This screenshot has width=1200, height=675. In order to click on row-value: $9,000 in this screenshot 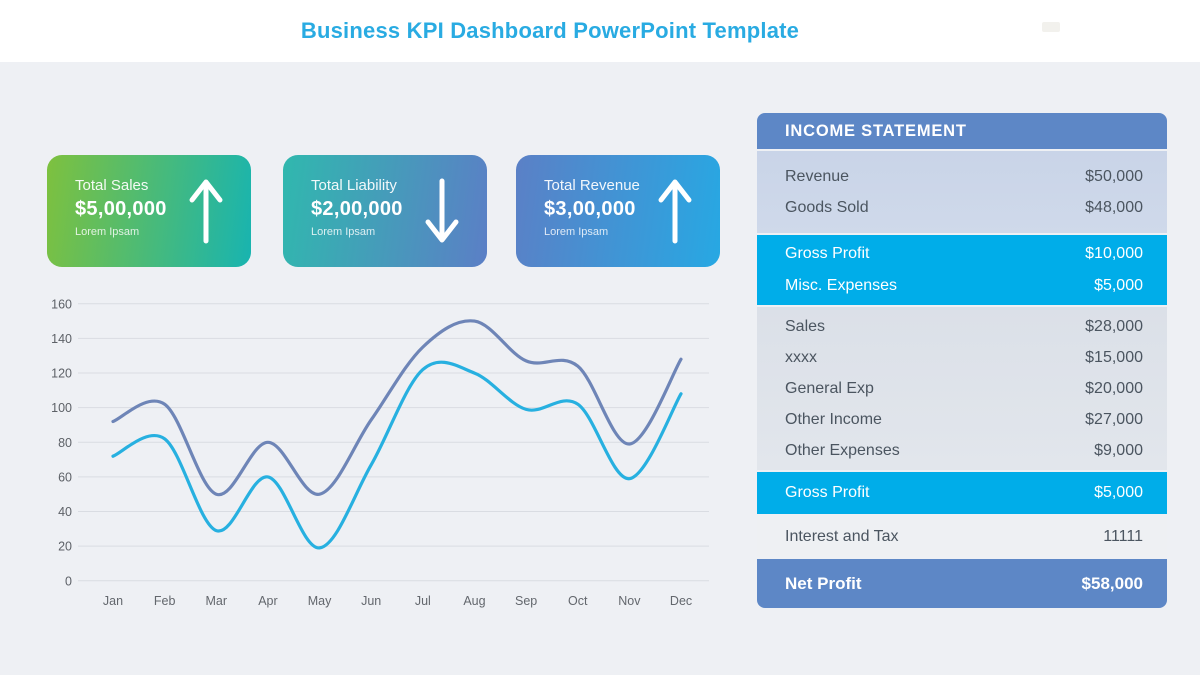, I will do `click(1118, 450)`.